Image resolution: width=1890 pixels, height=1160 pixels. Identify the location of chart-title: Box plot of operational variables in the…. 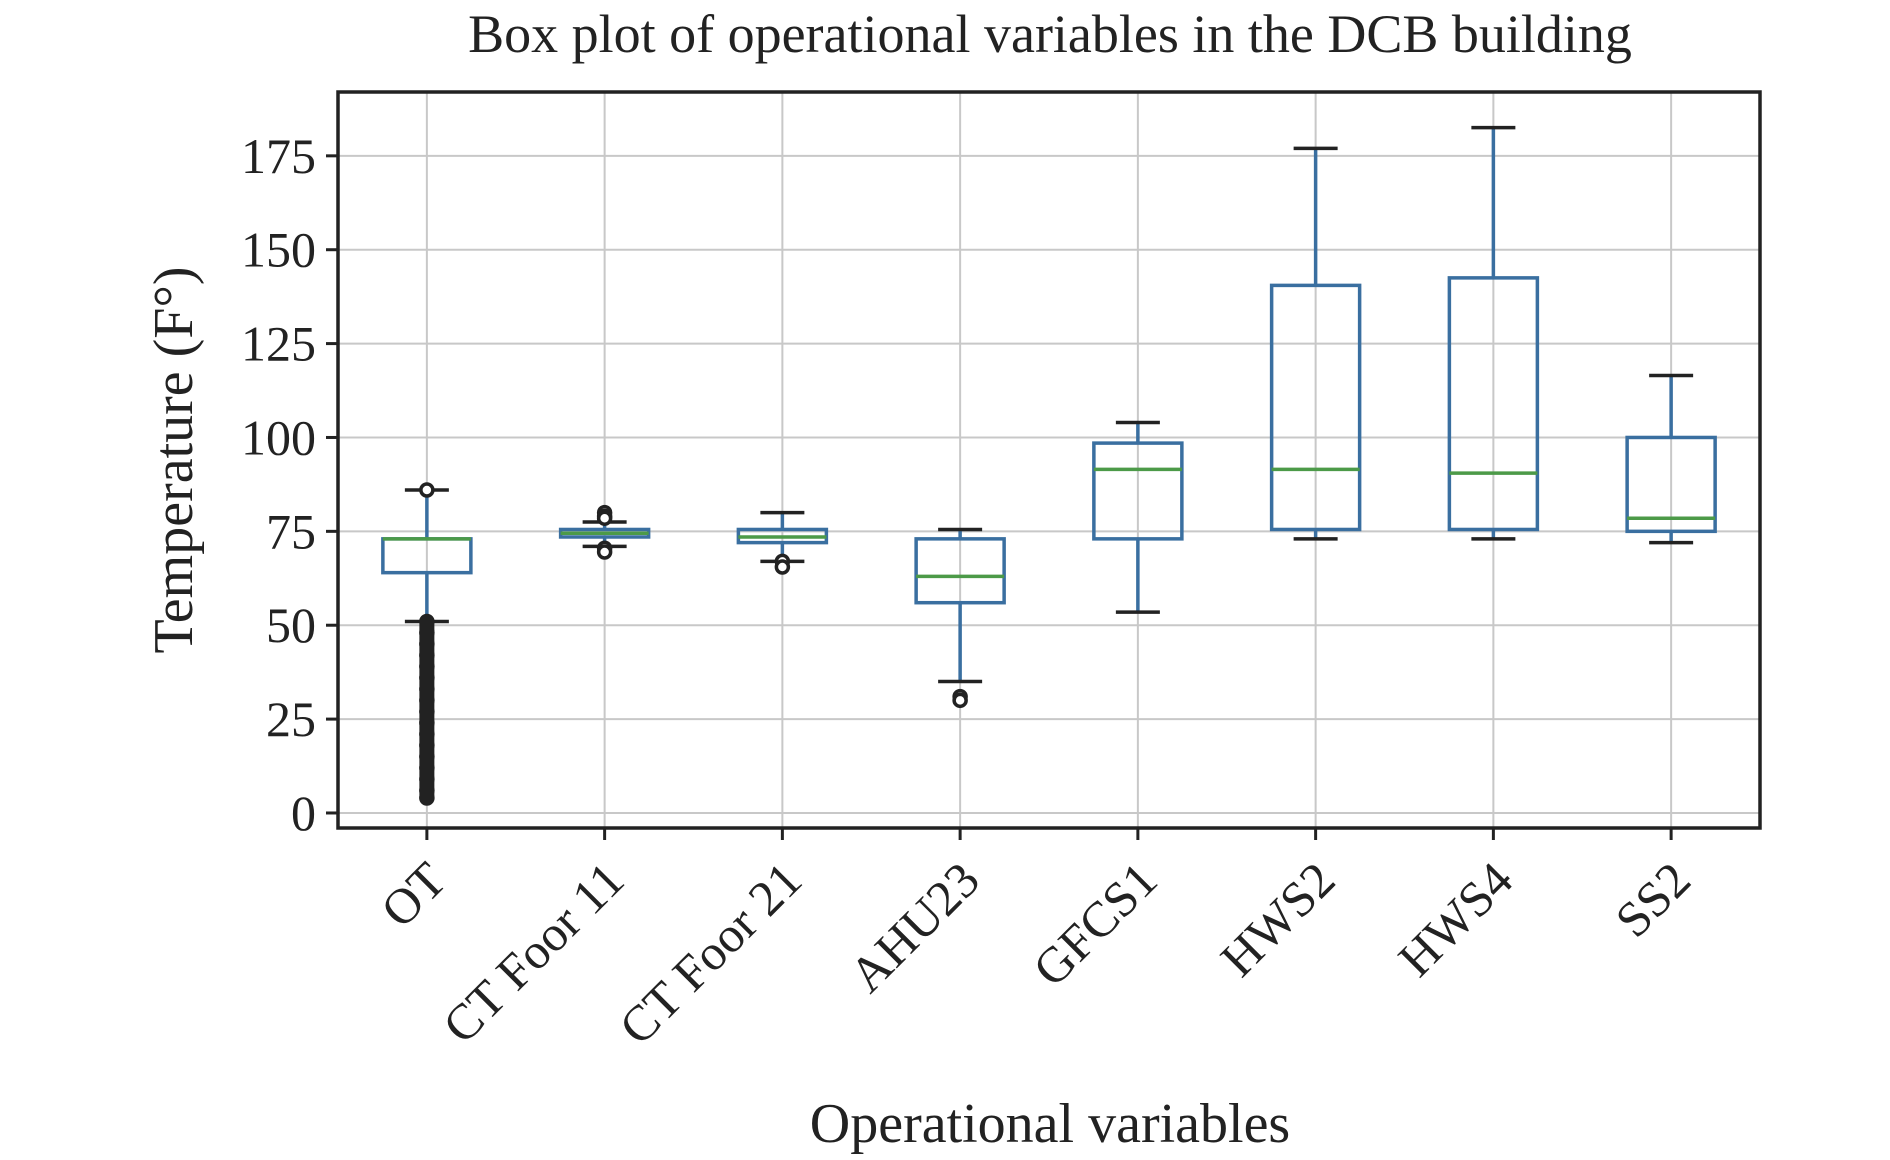
(1050, 34).